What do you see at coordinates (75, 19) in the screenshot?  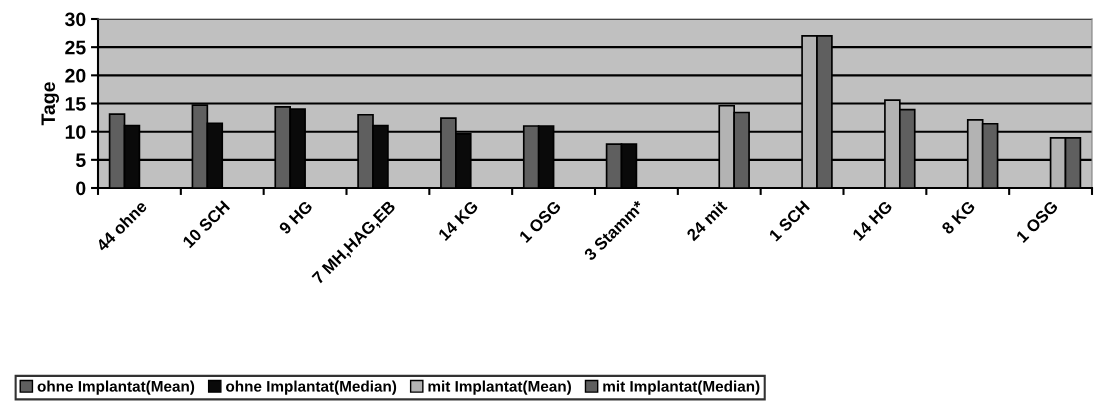 I see `y-tick-label: 30` at bounding box center [75, 19].